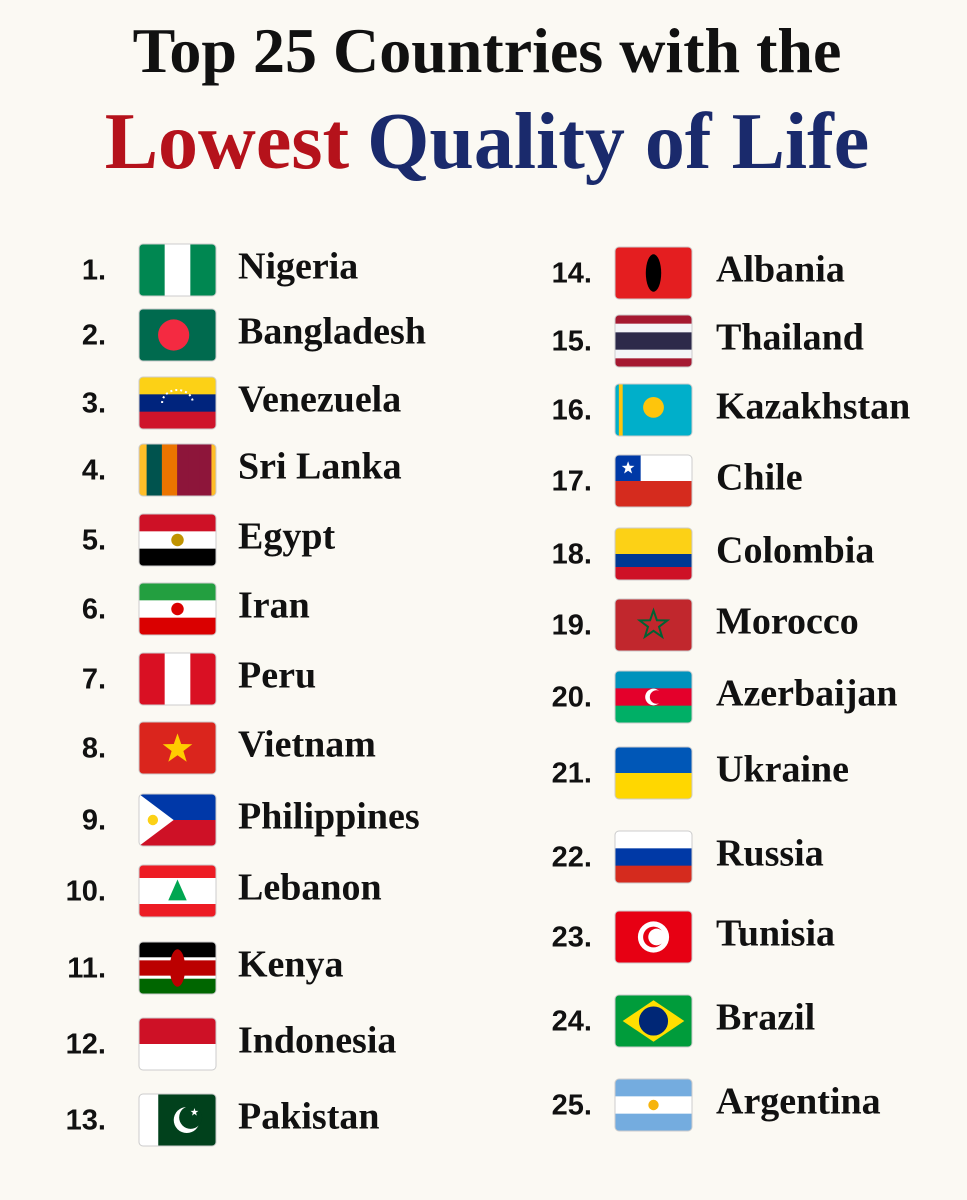  I want to click on rank: 8., so click(94, 749).